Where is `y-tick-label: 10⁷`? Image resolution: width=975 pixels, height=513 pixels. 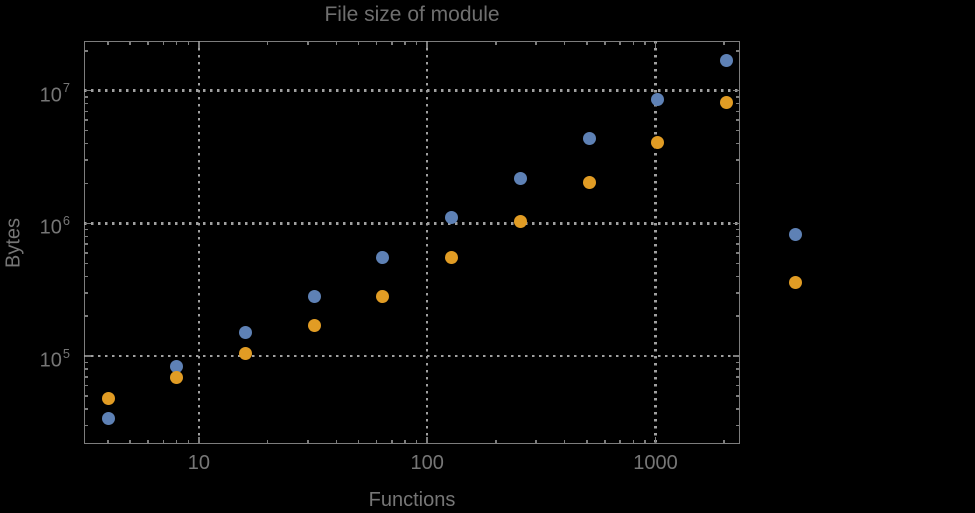 y-tick-label: 10⁷ is located at coordinates (54, 93).